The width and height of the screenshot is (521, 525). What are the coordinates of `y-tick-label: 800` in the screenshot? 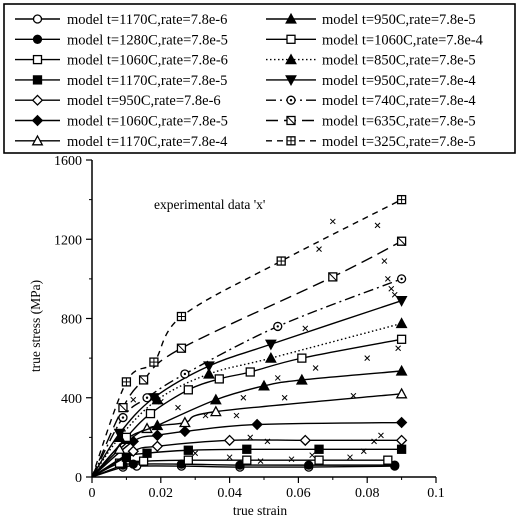 It's located at (71, 320).